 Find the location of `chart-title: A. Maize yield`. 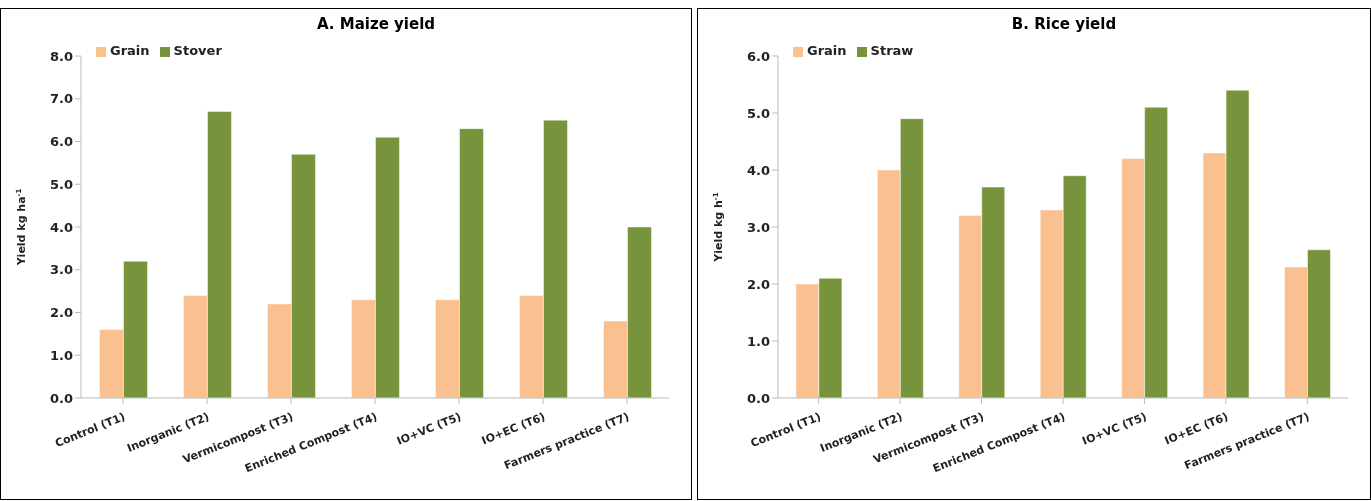

chart-title: A. Maize yield is located at coordinates (376, 24).